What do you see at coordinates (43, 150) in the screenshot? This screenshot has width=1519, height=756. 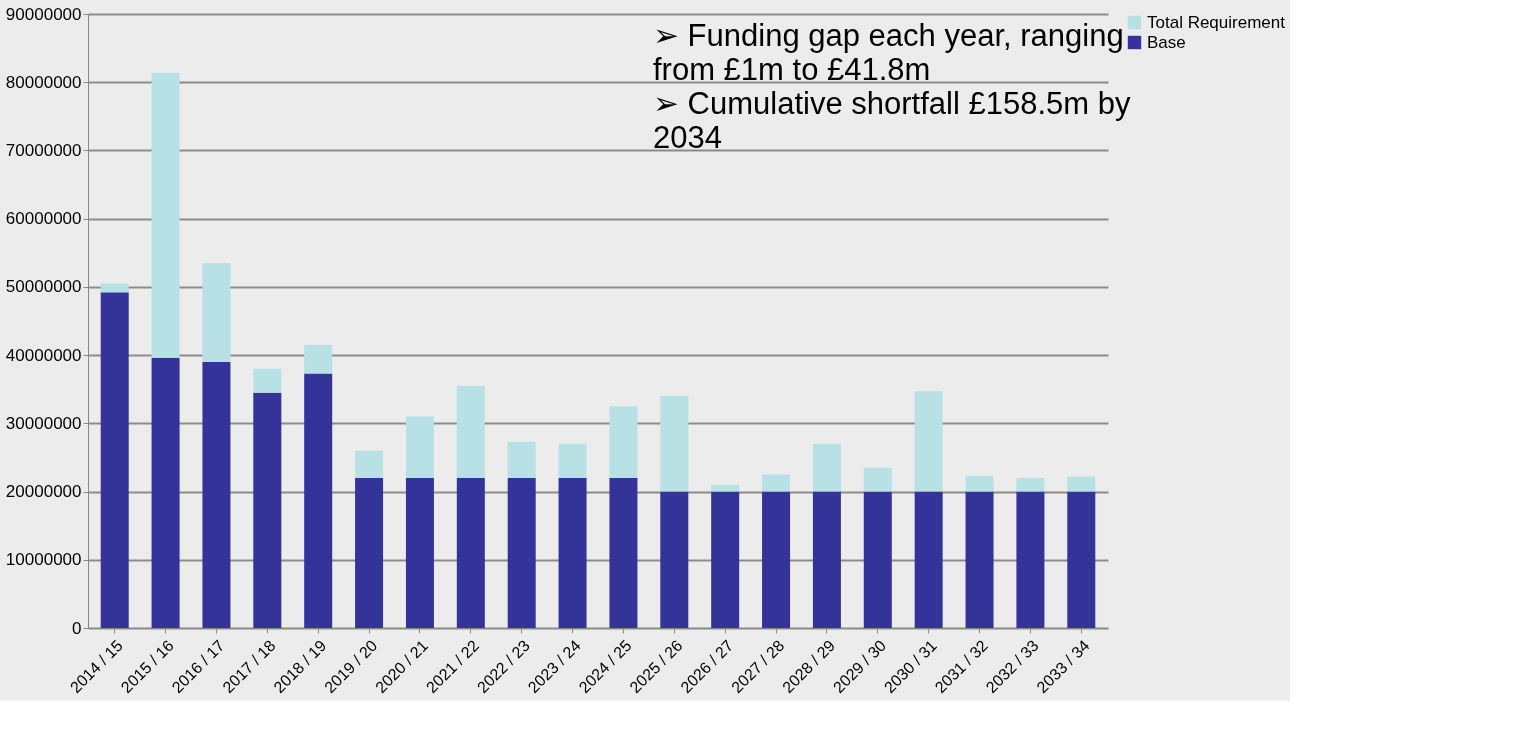 I see `y-tick-label: 70000000` at bounding box center [43, 150].